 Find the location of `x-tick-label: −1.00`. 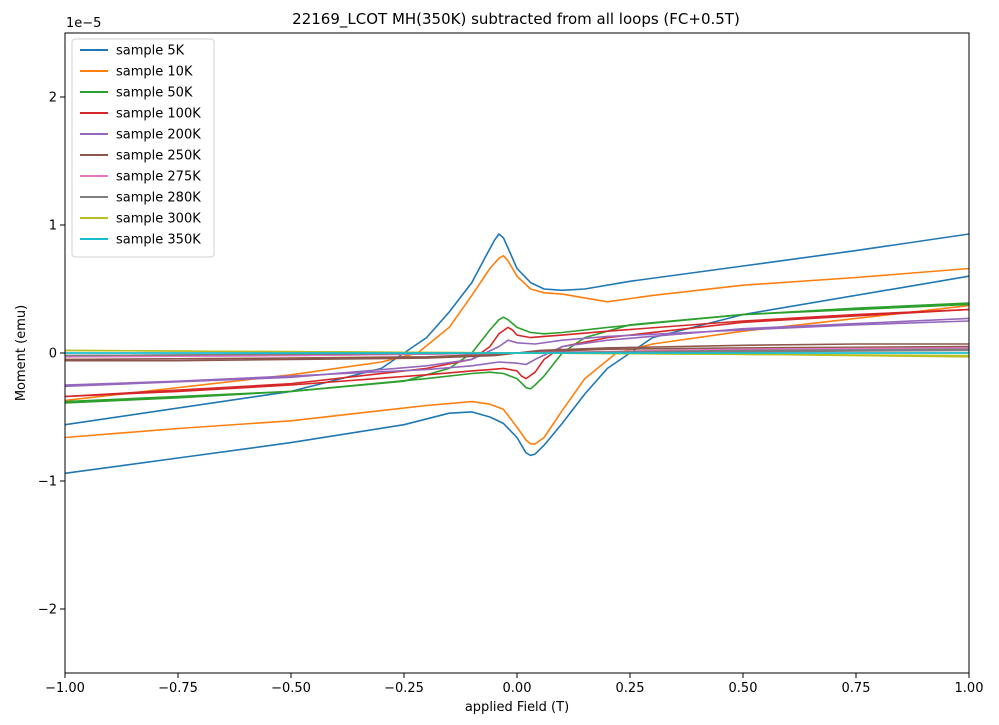

x-tick-label: −1.00 is located at coordinates (65, 688).